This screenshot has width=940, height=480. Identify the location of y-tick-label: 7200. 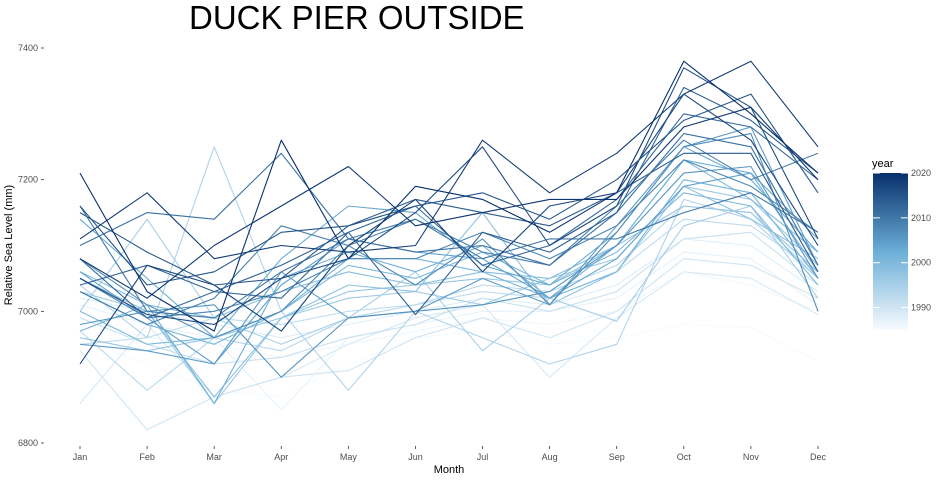
(28, 180).